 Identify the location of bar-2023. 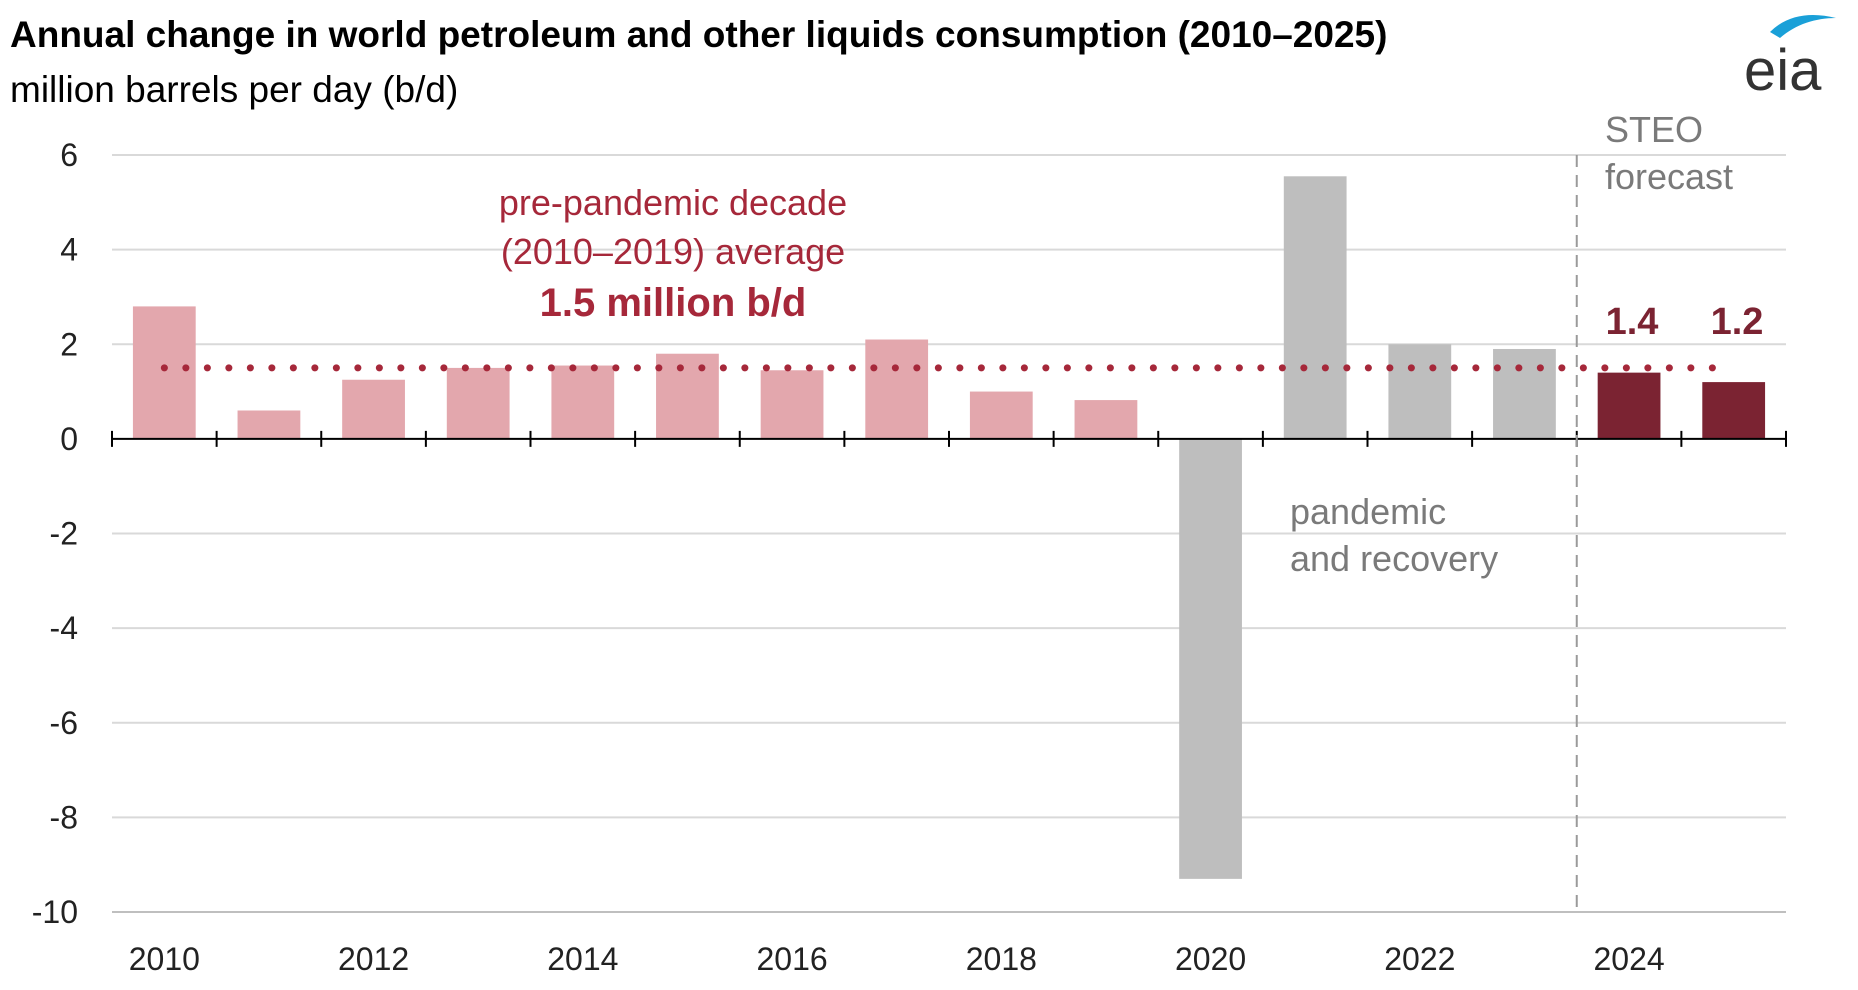
(1524, 393).